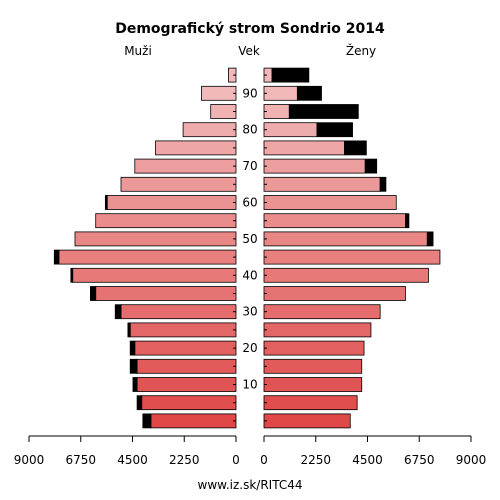 The image size is (500, 500). Describe the element at coordinates (249, 312) in the screenshot. I see `age-tick-label: 30` at that location.